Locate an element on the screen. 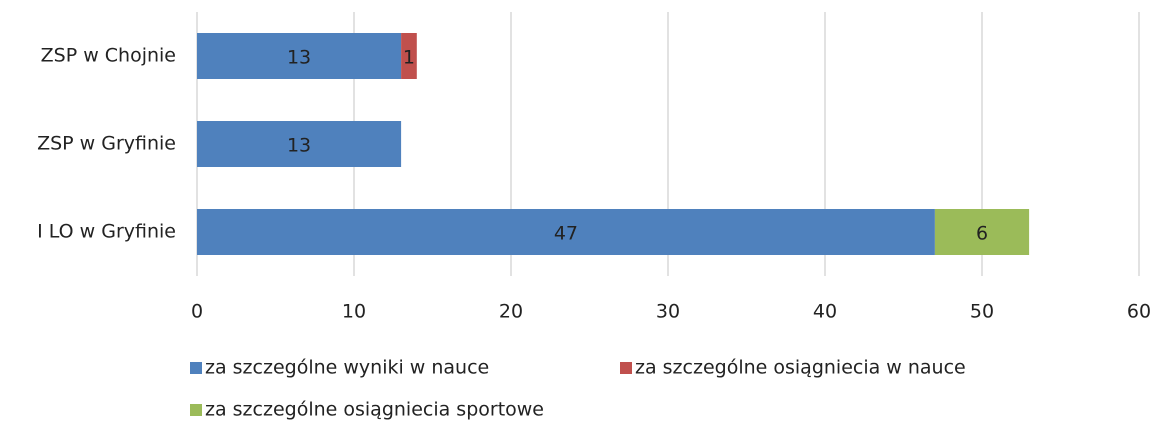 The height and width of the screenshot is (424, 1155). data-label: 47 is located at coordinates (566, 234).